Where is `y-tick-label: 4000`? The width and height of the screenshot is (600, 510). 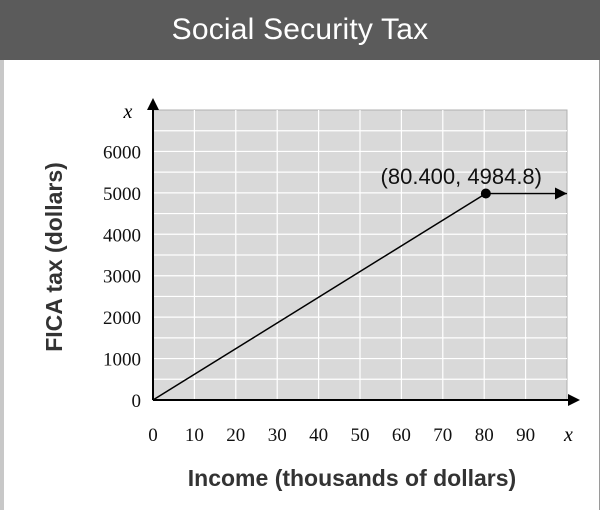
y-tick-label: 4000 is located at coordinates (122, 235).